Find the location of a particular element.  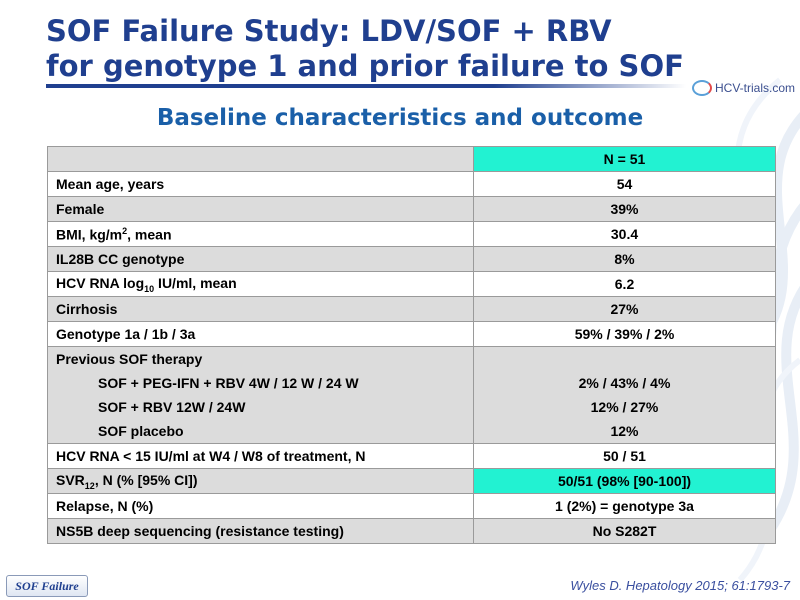

table-header-row: N = 51 is located at coordinates (411, 159).